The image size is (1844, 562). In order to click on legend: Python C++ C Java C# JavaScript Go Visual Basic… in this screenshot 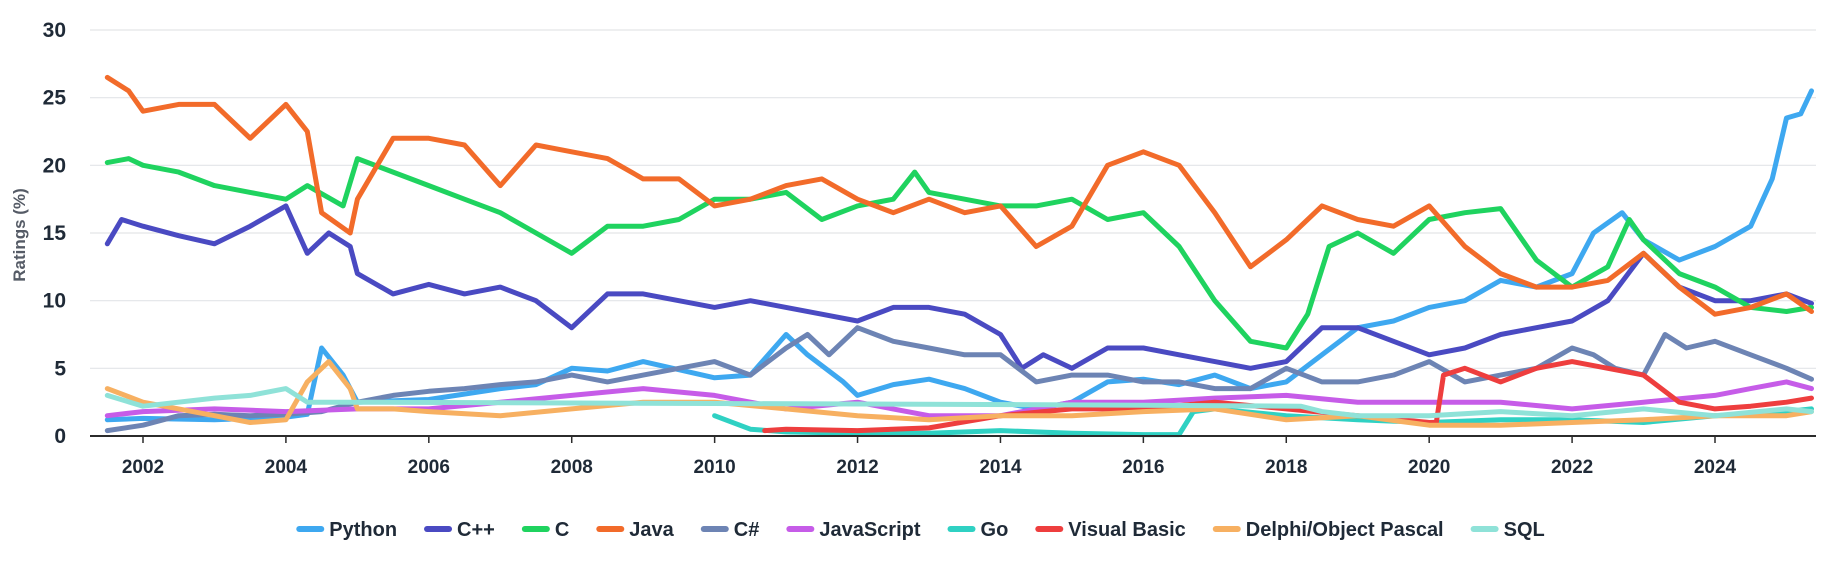, I will do `click(920, 530)`.